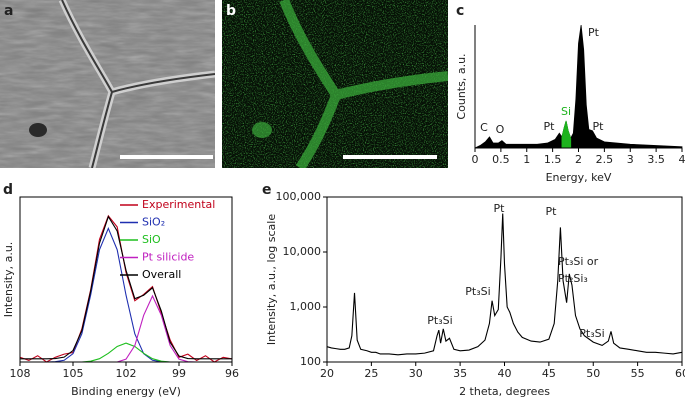 The width and height of the screenshot is (685, 406). What do you see at coordinates (231, 11) in the screenshot?
I see `panel-label: b` at bounding box center [231, 11].